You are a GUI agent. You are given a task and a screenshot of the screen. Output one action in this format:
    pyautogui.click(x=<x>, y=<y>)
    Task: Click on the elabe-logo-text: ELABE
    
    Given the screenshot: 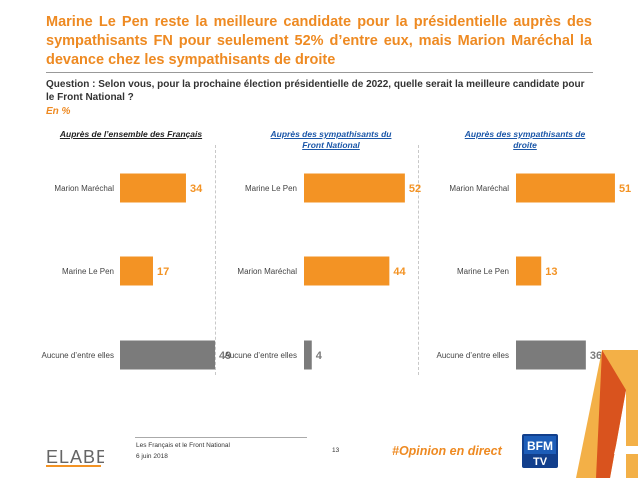 What is the action you would take?
    pyautogui.click(x=75, y=457)
    